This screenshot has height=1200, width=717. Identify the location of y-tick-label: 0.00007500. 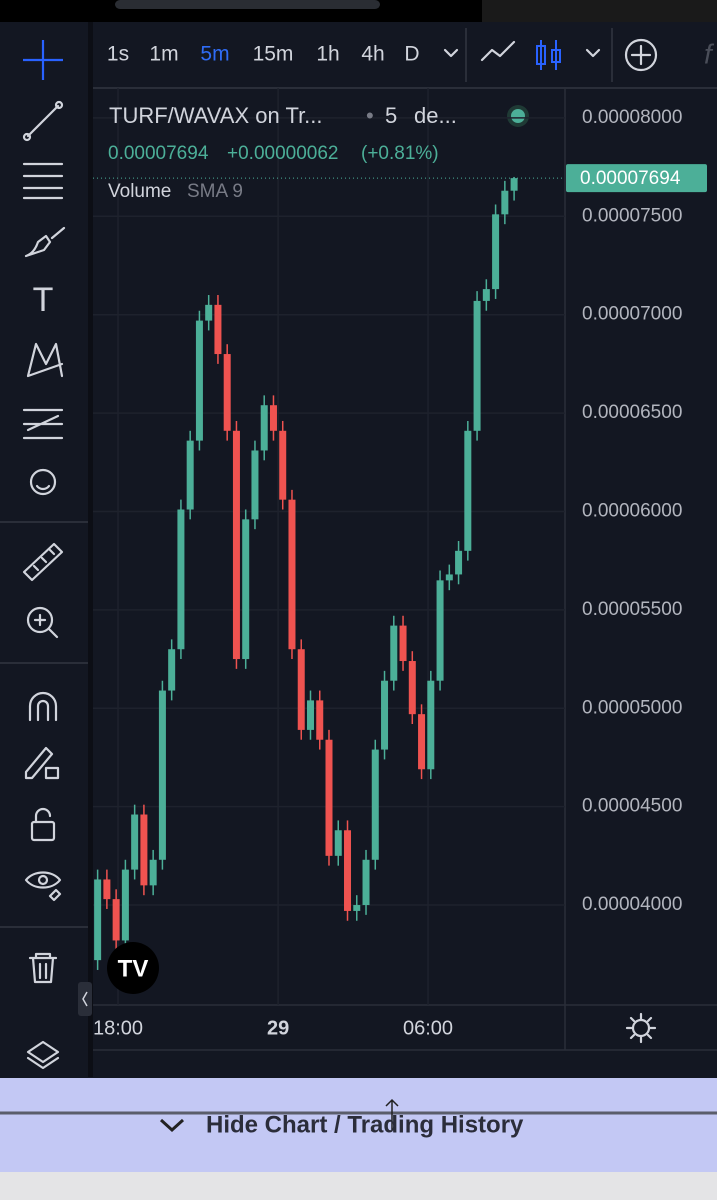
(632, 215).